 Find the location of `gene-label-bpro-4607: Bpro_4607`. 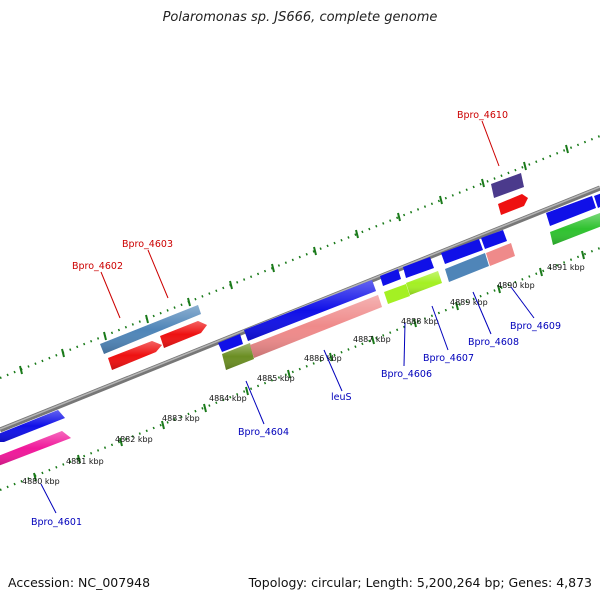

gene-label-bpro-4607: Bpro_4607 is located at coordinates (448, 358).